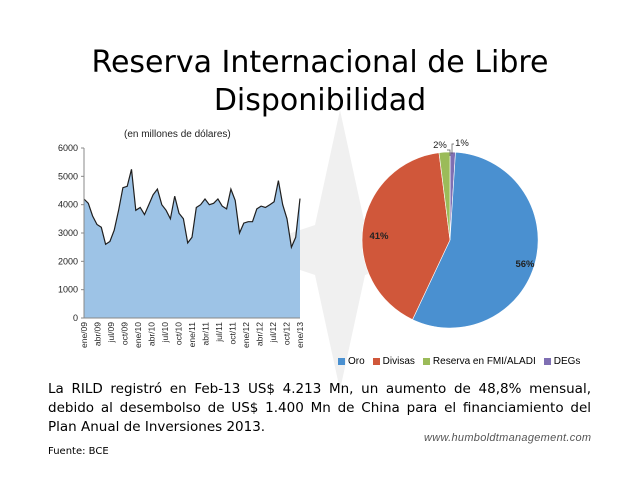 Image resolution: width=638 pixels, height=493 pixels. What do you see at coordinates (152, 334) in the screenshot?
I see `x-tick-label: abr/10` at bounding box center [152, 334].